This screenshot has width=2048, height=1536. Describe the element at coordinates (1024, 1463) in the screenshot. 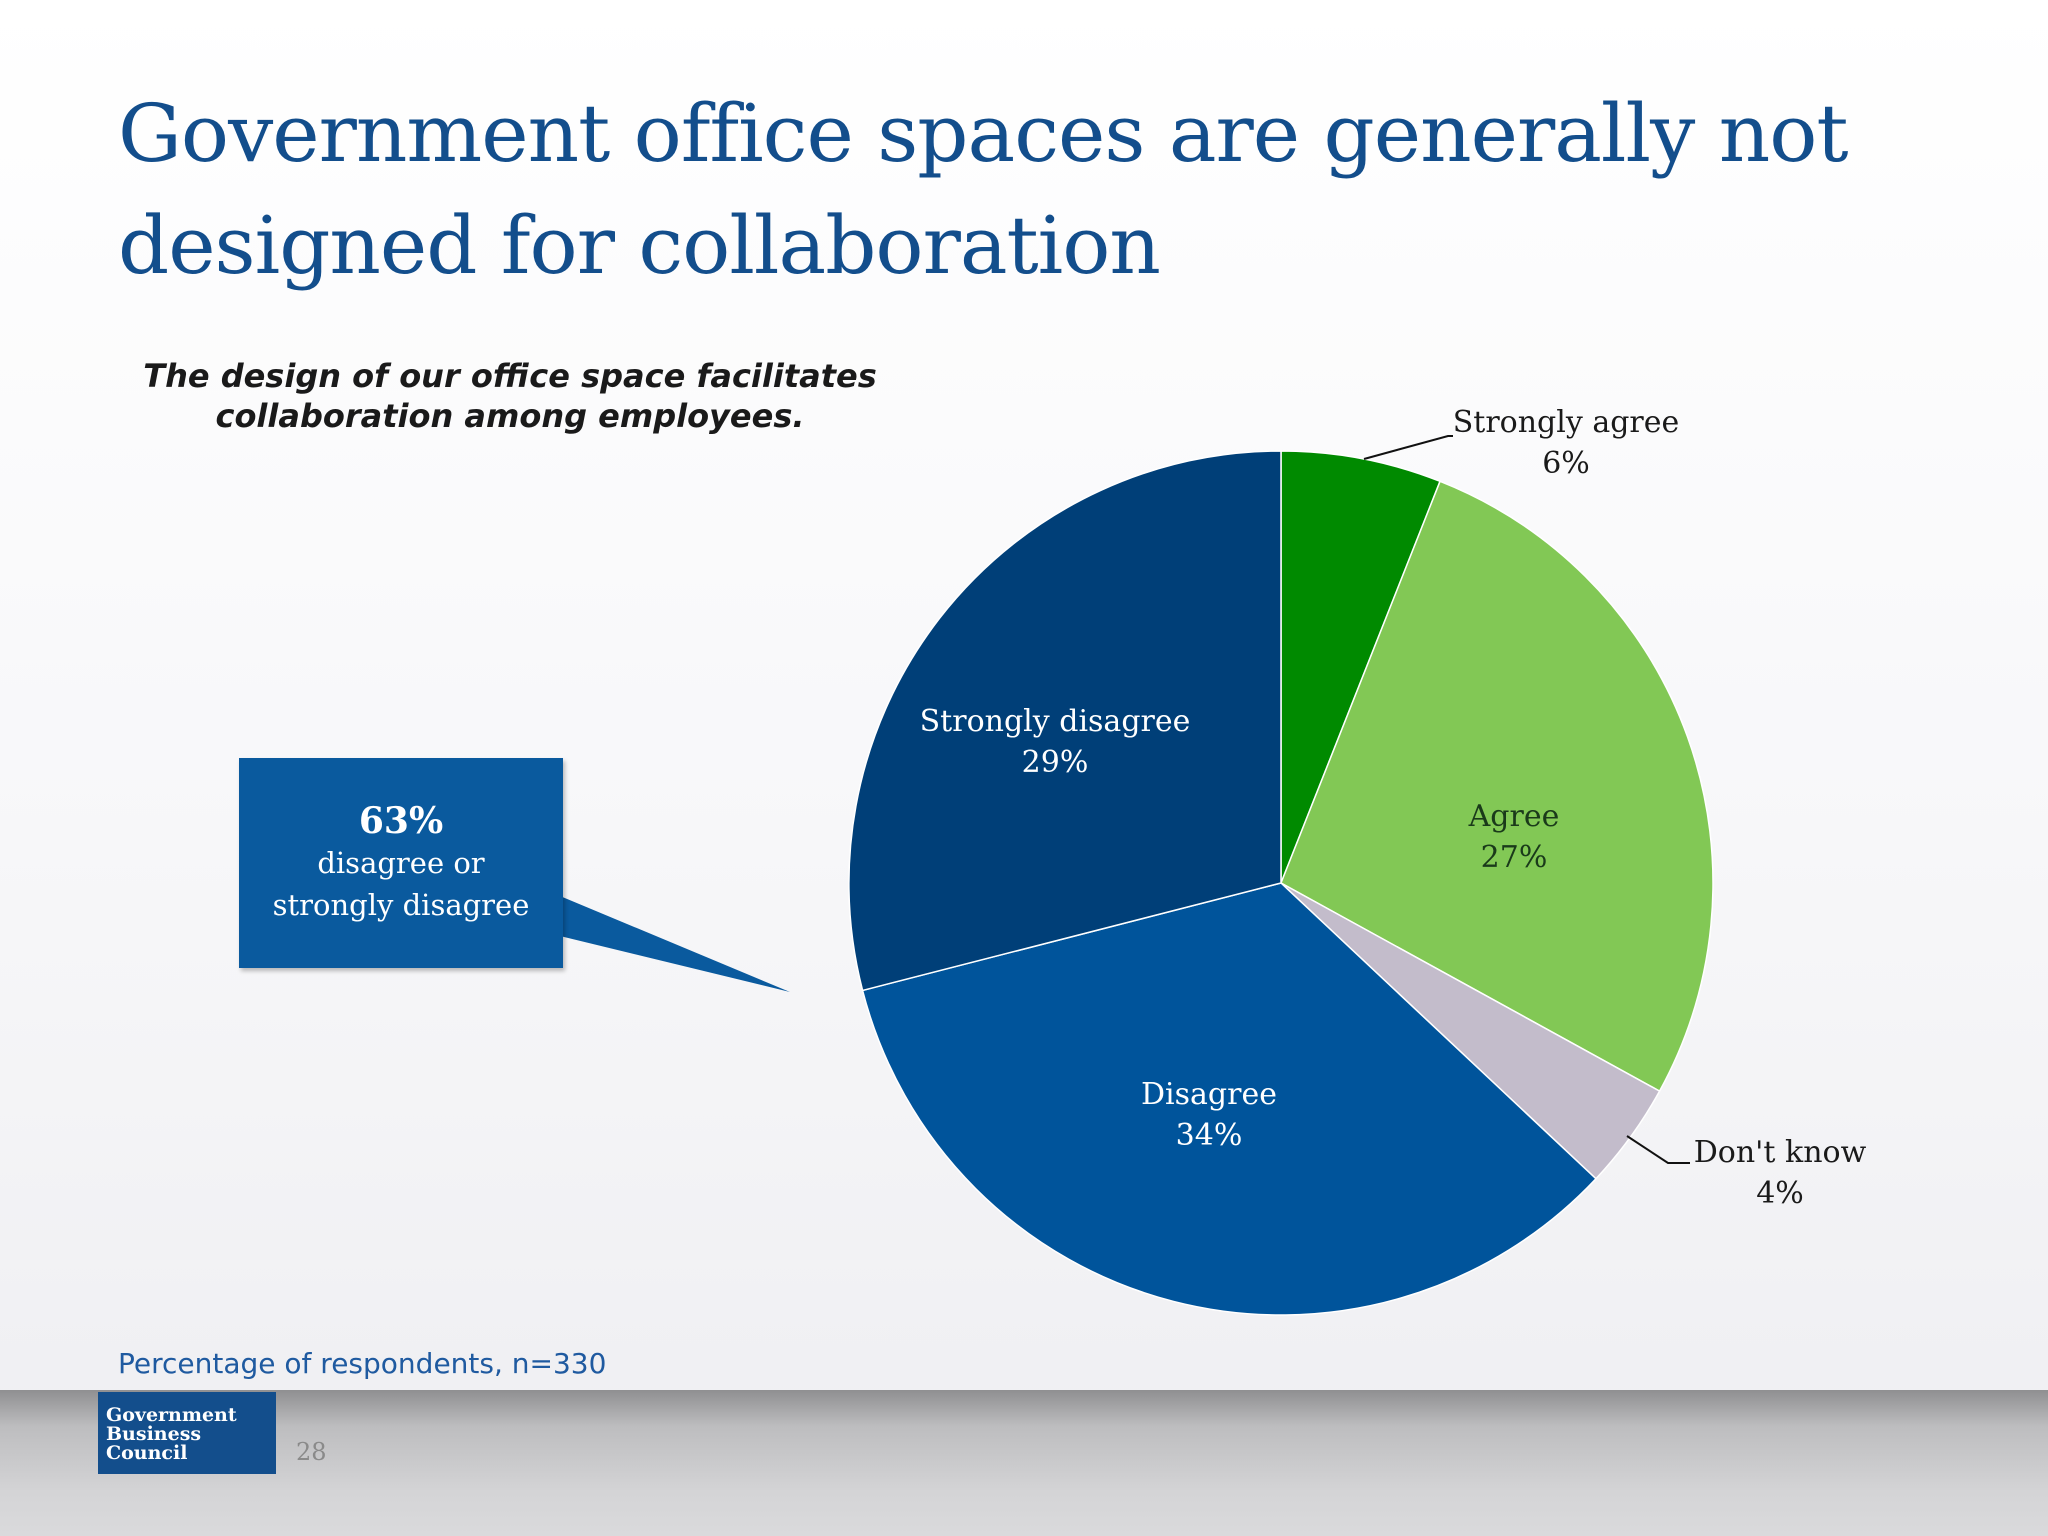

I see `footer-bar` at that location.